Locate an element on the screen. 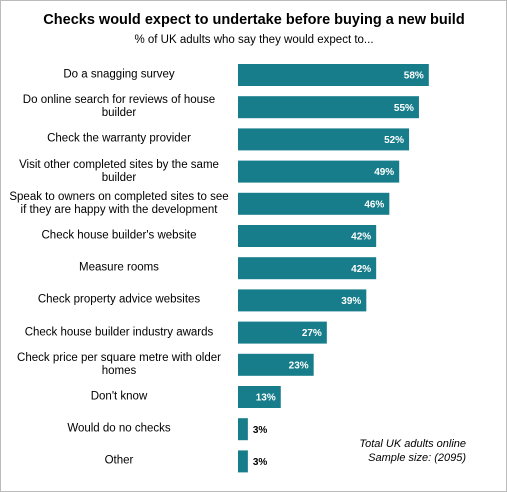  category-label: Check property advice websites is located at coordinates (119, 299).